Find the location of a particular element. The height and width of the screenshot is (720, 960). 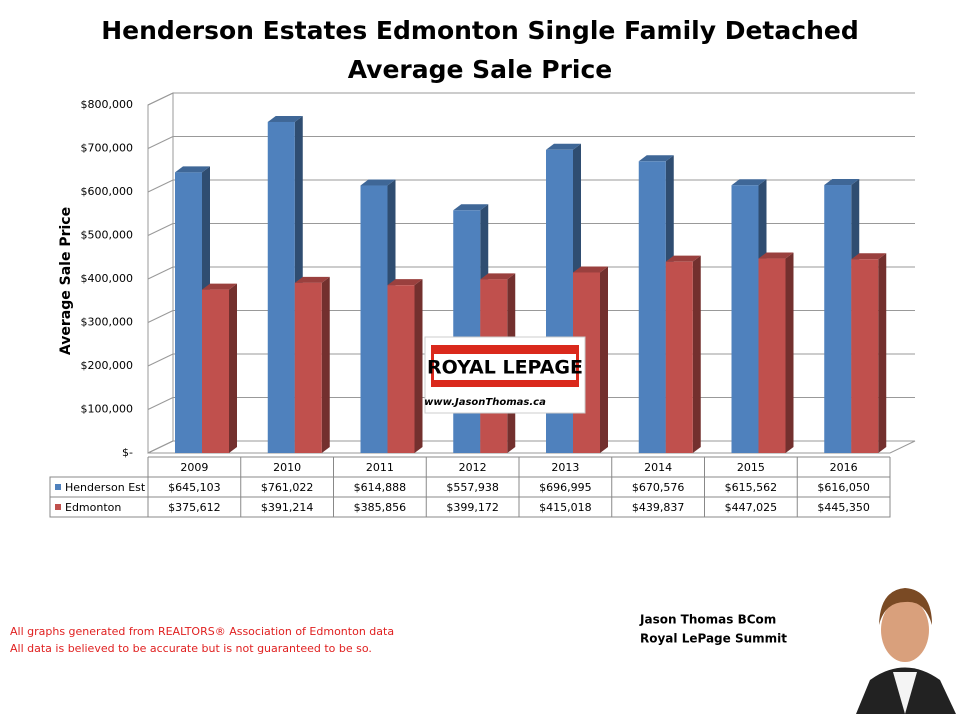

y-tick-label: $400,000 is located at coordinates (107, 278).